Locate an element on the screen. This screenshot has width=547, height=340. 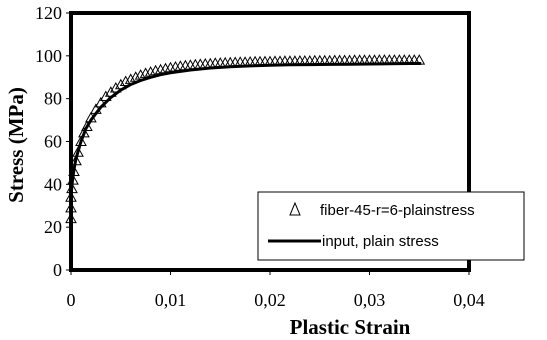
x-tick-label: 0,01 is located at coordinates (171, 300).